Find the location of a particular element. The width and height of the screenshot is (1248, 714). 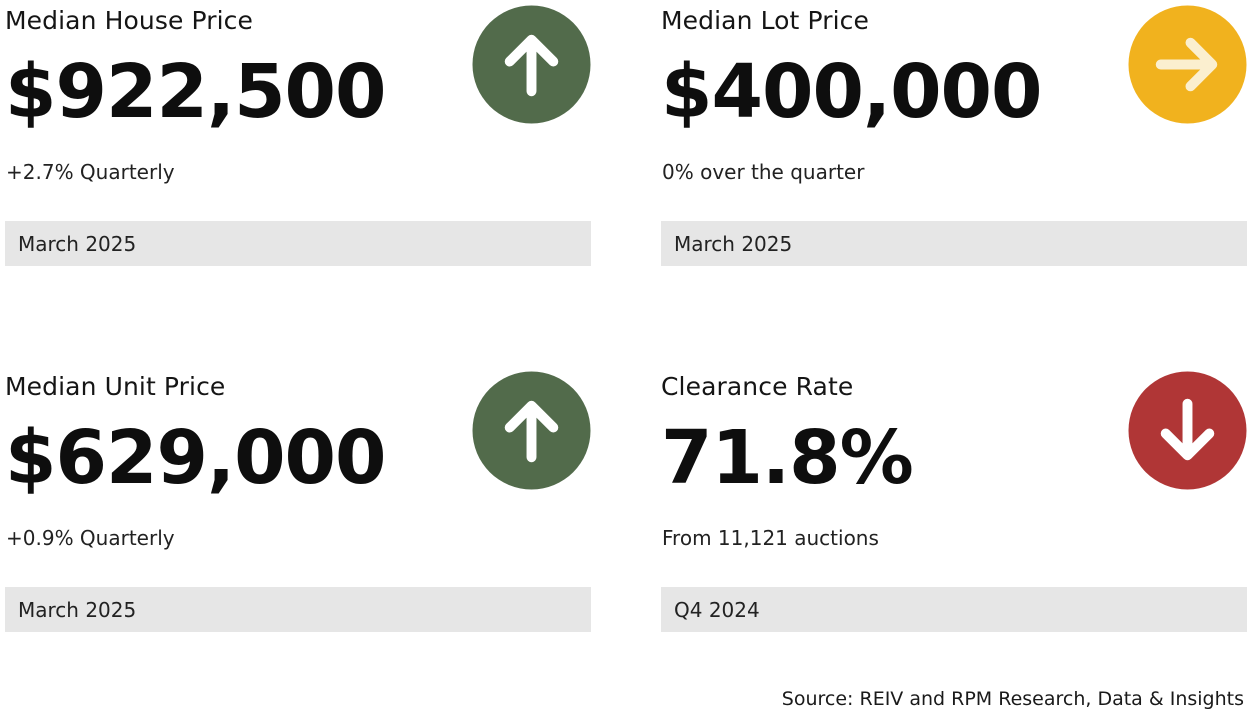

card-label: Clearance Rate is located at coordinates (757, 386).